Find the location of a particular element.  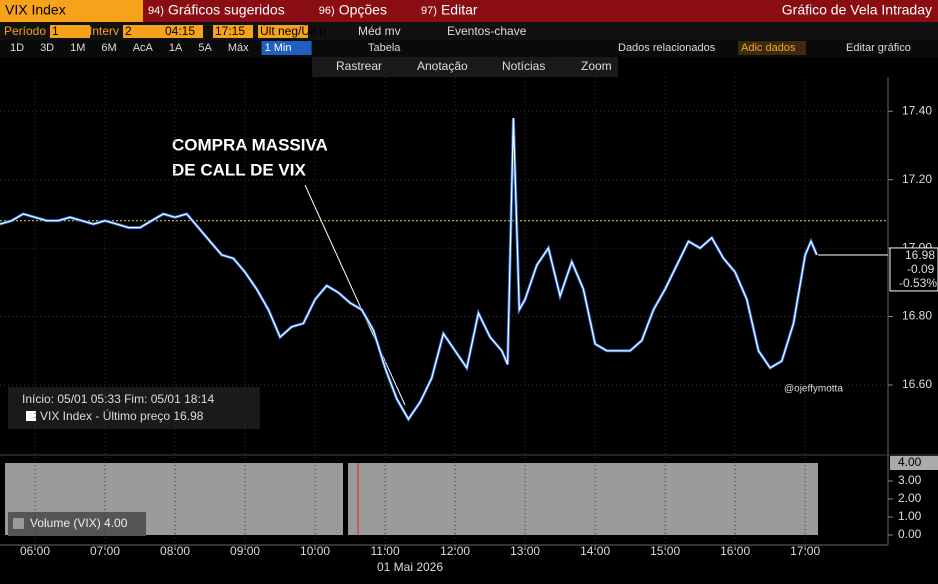

volume-legend is located at coordinates (77, 524).